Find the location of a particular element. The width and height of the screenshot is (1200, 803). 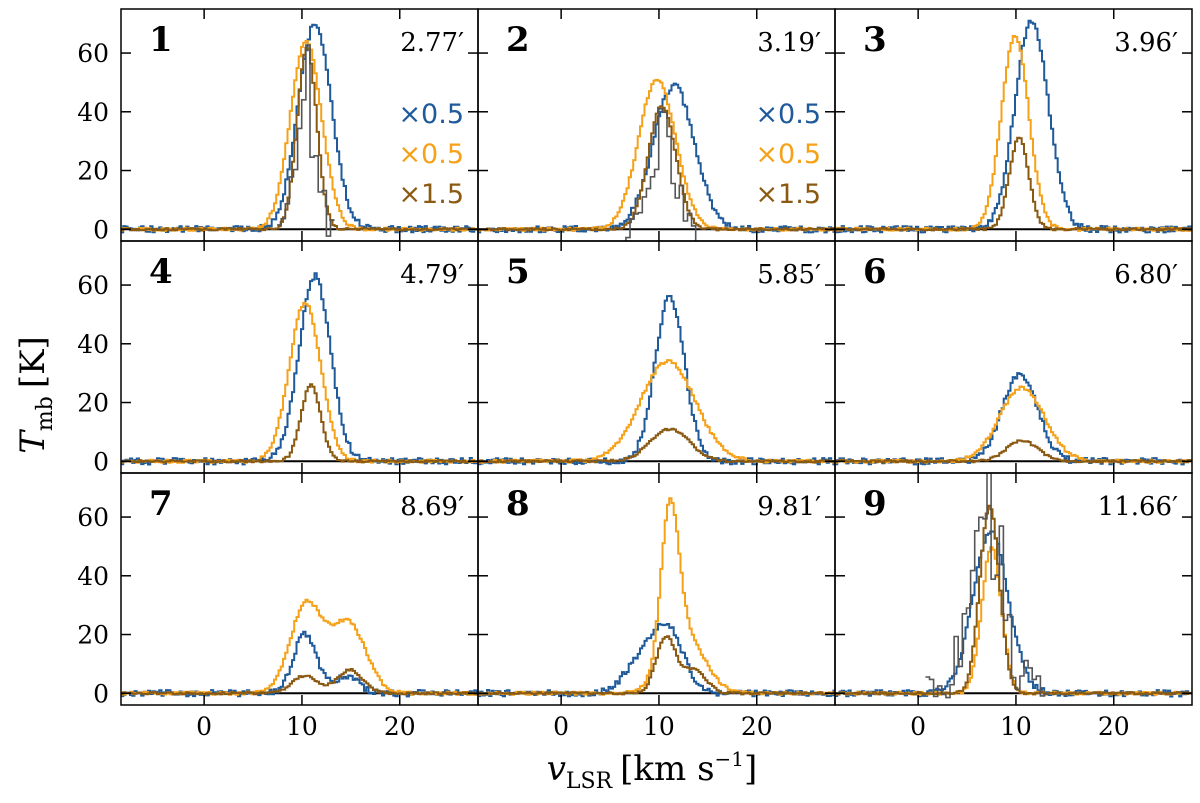

panel-2: 2 3.19′ ×0.5 ×0.5 ×1.5 is located at coordinates (656, 125).